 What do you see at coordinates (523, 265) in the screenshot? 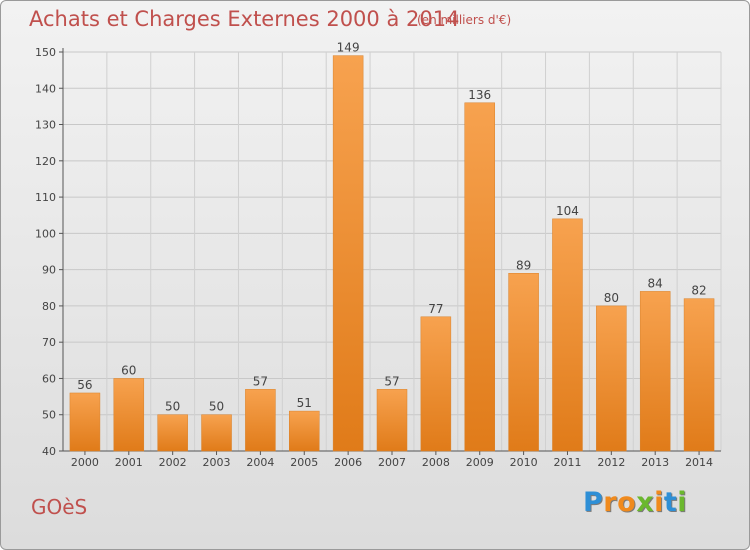
I see `data-label: 89` at bounding box center [523, 265].